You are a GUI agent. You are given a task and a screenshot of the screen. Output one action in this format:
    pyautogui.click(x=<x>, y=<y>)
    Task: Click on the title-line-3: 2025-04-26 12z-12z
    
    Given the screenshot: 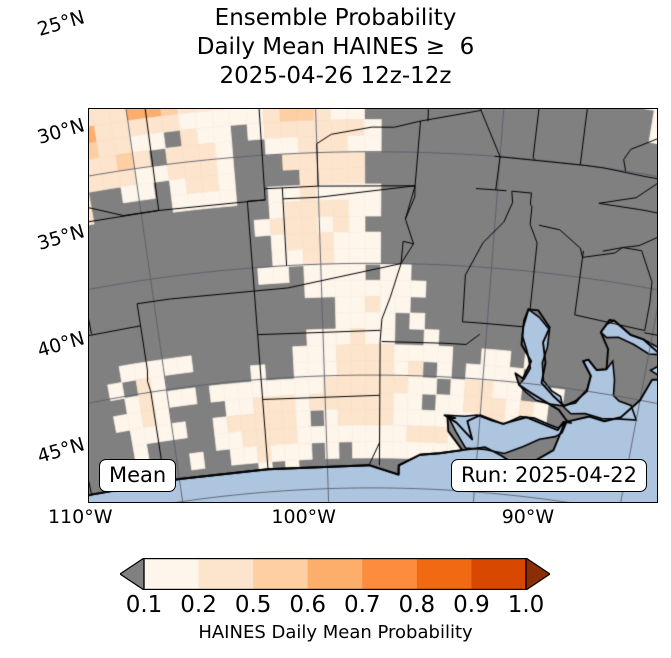 What is the action you would take?
    pyautogui.click(x=335, y=76)
    